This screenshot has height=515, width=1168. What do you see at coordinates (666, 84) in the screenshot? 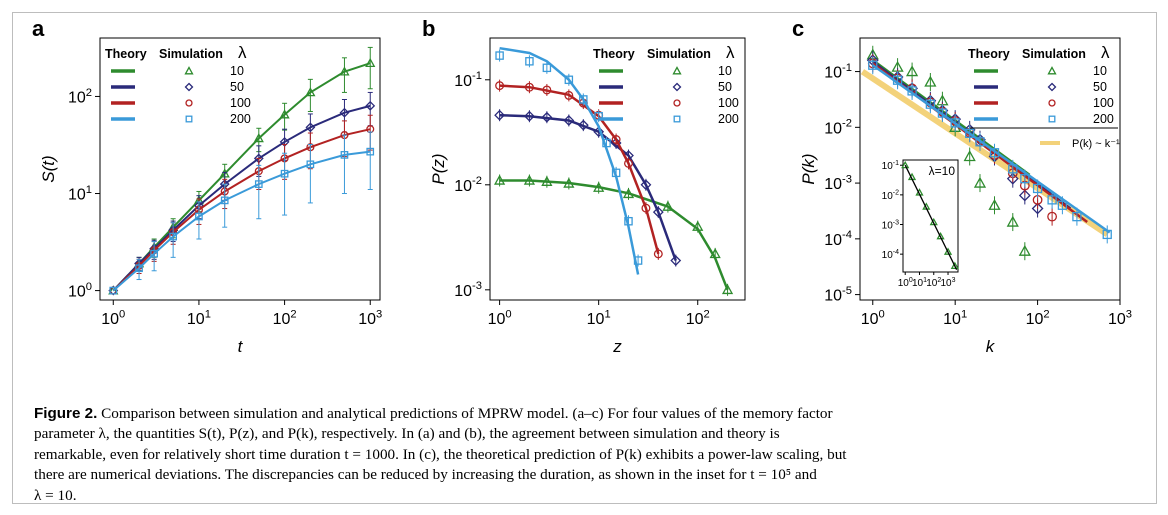
I see `legend: Theory Simulation λ 10 50 100 200` at bounding box center [666, 84].